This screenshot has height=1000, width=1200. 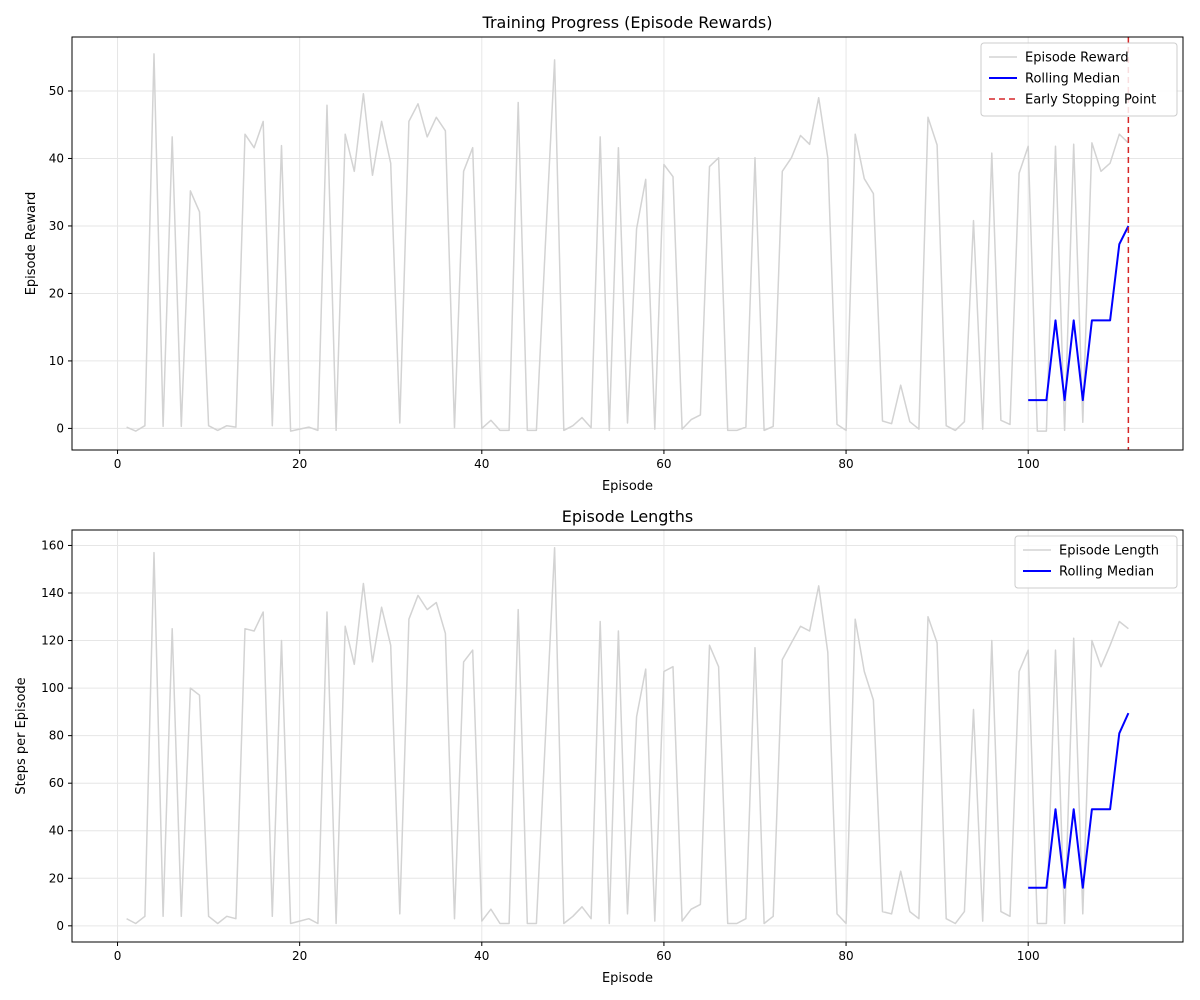 What do you see at coordinates (481, 464) in the screenshot?
I see `rewards-x-tick-label: 40` at bounding box center [481, 464].